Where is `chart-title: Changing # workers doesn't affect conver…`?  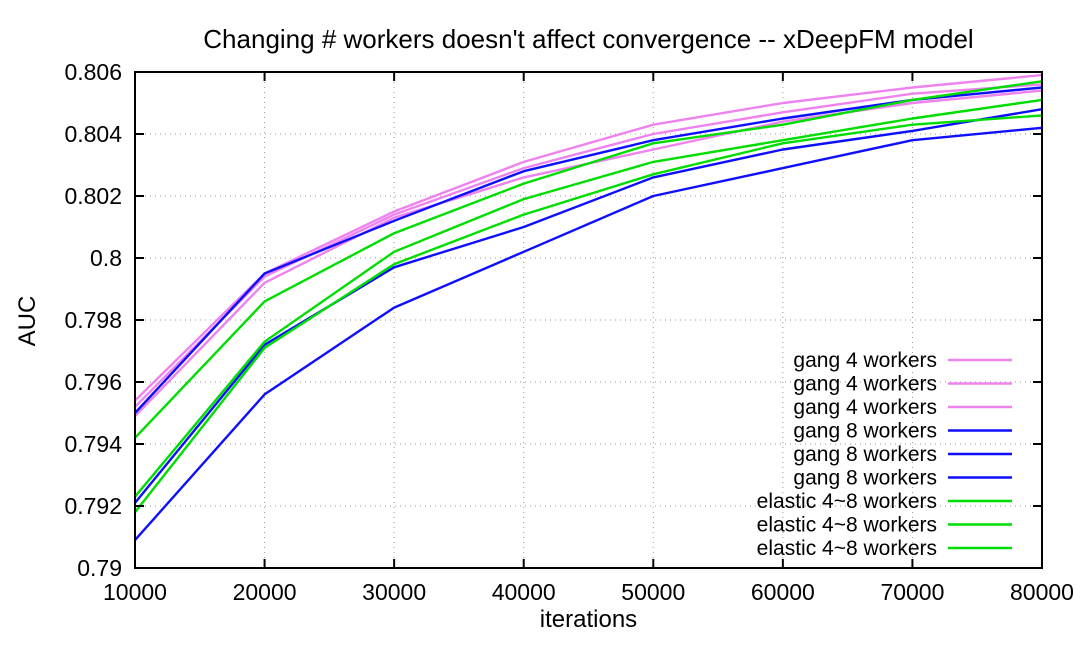
chart-title: Changing # workers doesn't affect conver… is located at coordinates (588, 39).